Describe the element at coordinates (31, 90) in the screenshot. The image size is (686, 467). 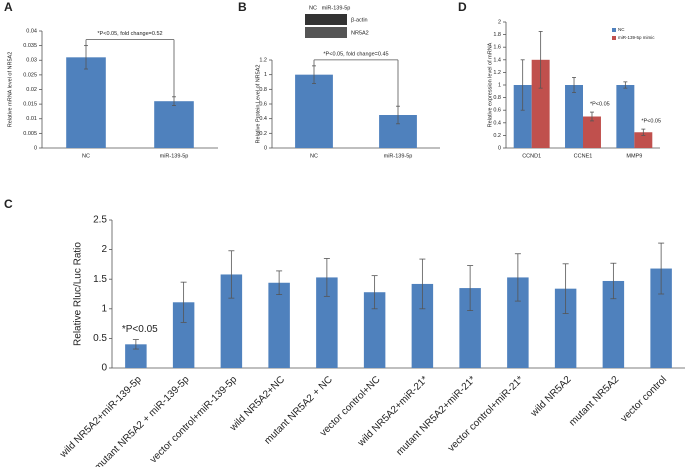
I see `y-tick-label: 0.02` at that location.